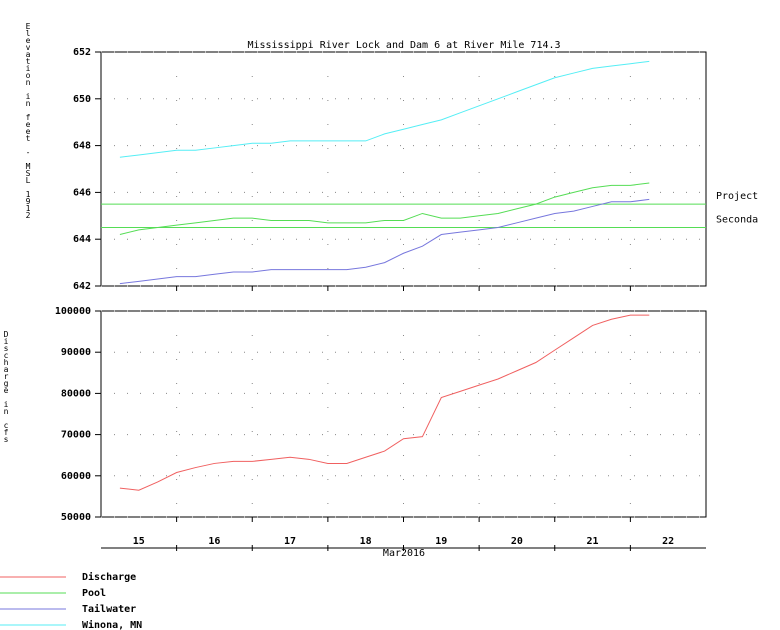 This screenshot has width=780, height=630. What do you see at coordinates (214, 541) in the screenshot?
I see `x-tick-label: 16` at bounding box center [214, 541].